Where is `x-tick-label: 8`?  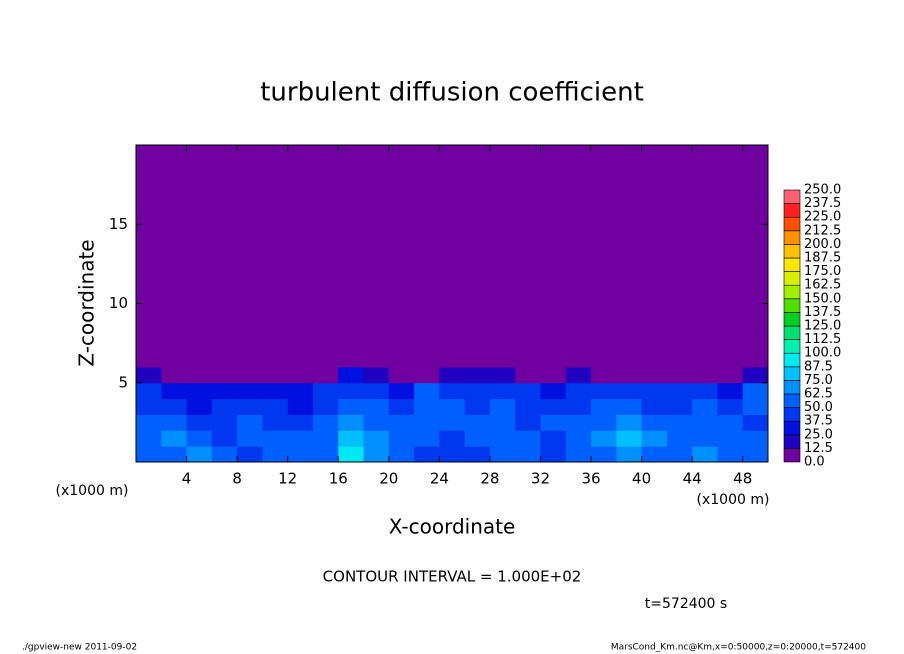 x-tick-label: 8 is located at coordinates (237, 479).